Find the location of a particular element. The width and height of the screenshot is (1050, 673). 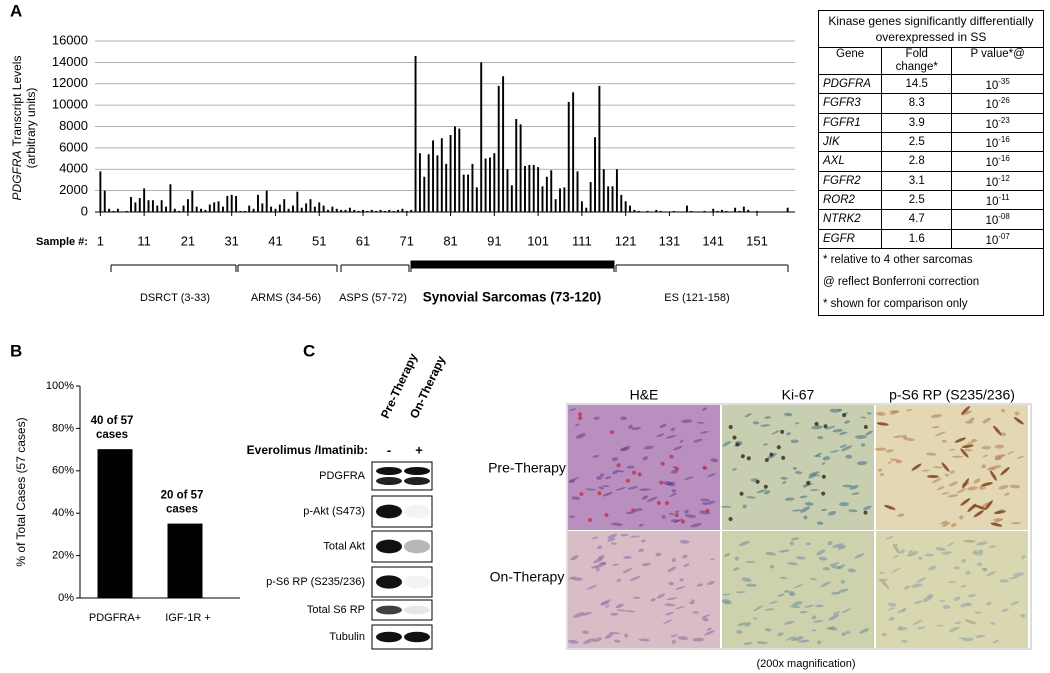

table-row: FGFR1 3.9 10-23 is located at coordinates (930, 122).